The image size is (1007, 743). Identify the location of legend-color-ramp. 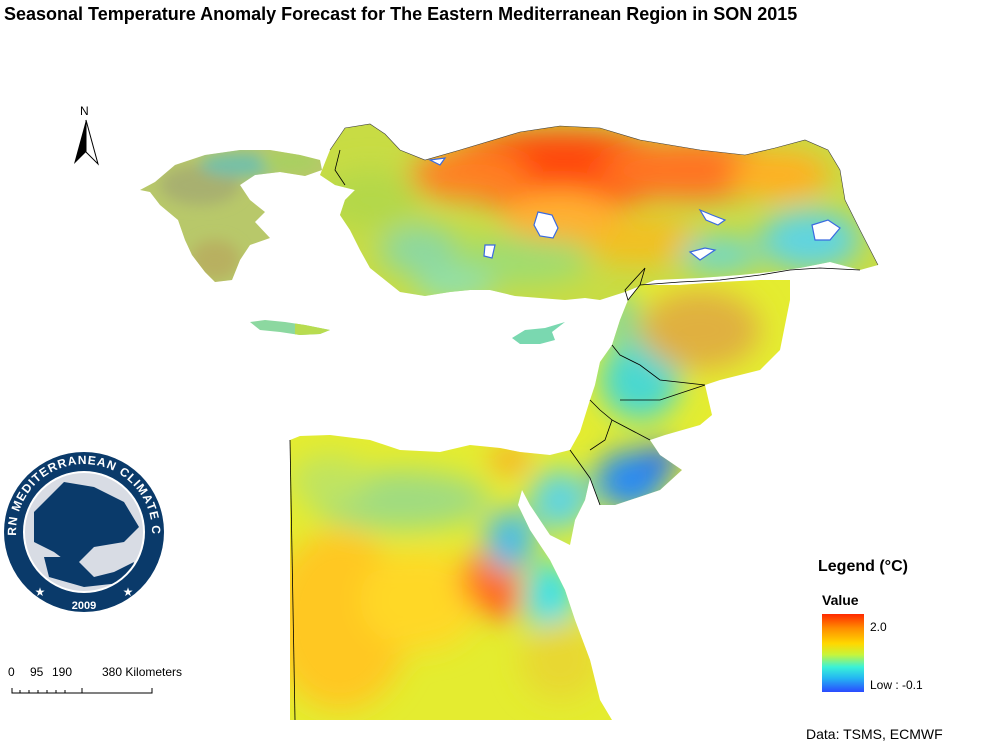
(843, 653).